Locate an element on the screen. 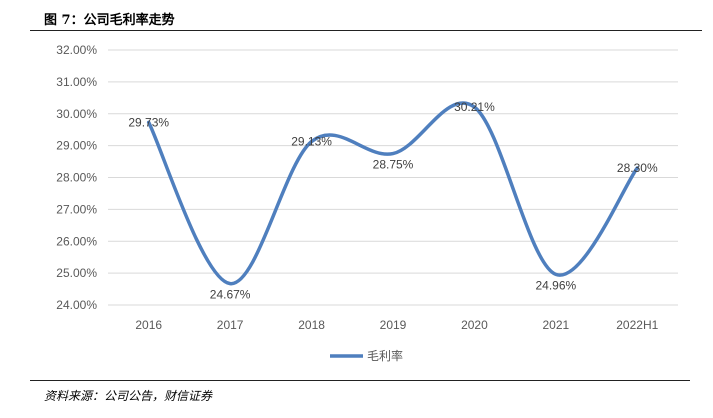 Image resolution: width=713 pixels, height=418 pixels. data-label: 28.30% is located at coordinates (637, 168).